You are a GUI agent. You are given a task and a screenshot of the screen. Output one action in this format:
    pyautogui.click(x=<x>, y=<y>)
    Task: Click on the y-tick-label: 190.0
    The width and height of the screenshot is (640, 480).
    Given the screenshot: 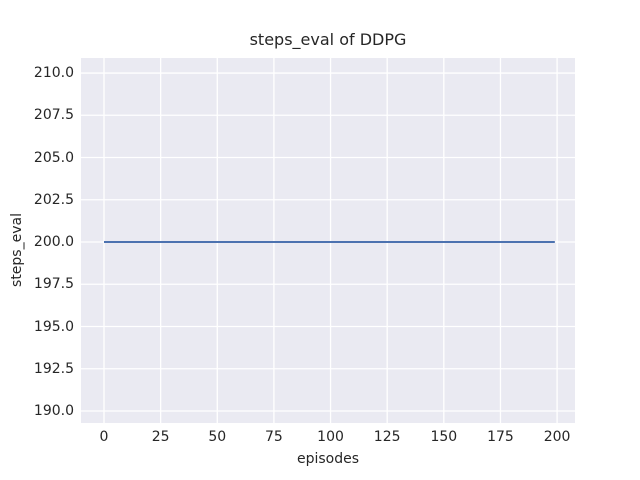 What is the action you would take?
    pyautogui.click(x=53, y=411)
    